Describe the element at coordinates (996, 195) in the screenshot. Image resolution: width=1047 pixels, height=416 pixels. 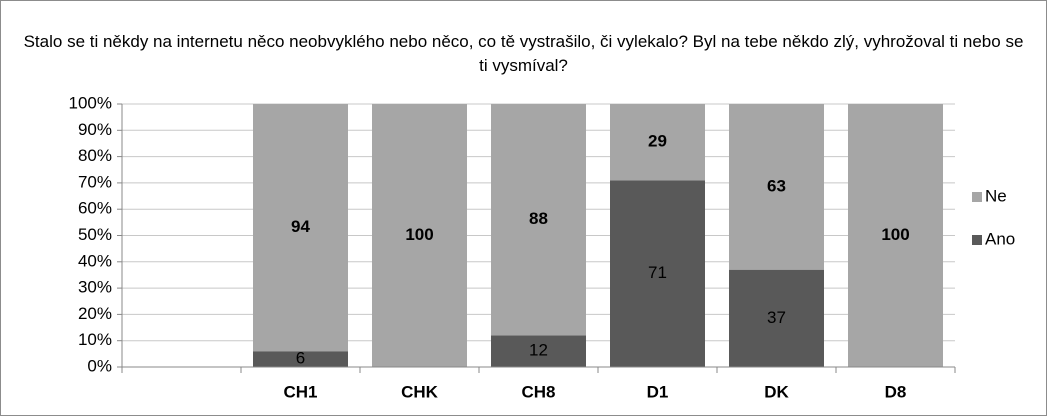
I see `legend-label: Ne` at that location.